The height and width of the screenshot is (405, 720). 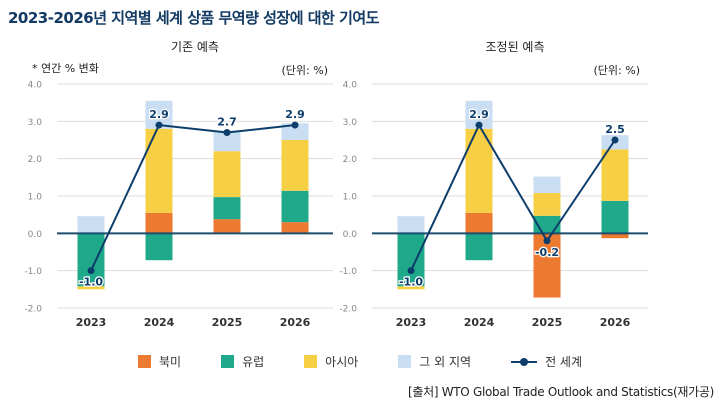 I want to click on data-label: -0.2, so click(x=547, y=252).